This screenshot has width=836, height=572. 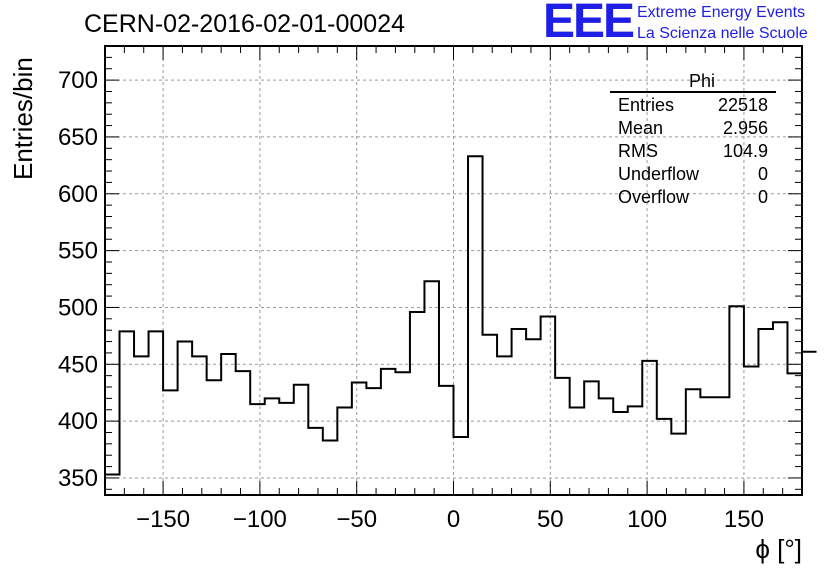 What do you see at coordinates (245, 24) in the screenshot?
I see `chart-title: CERN-02-2016-02-01-00024` at bounding box center [245, 24].